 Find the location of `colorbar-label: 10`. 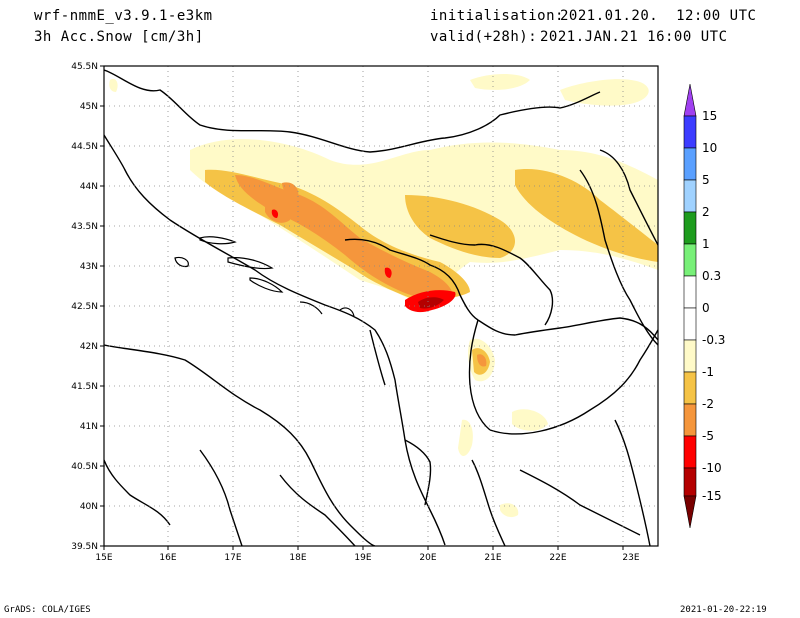

colorbar-label: 10 is located at coordinates (709, 148).